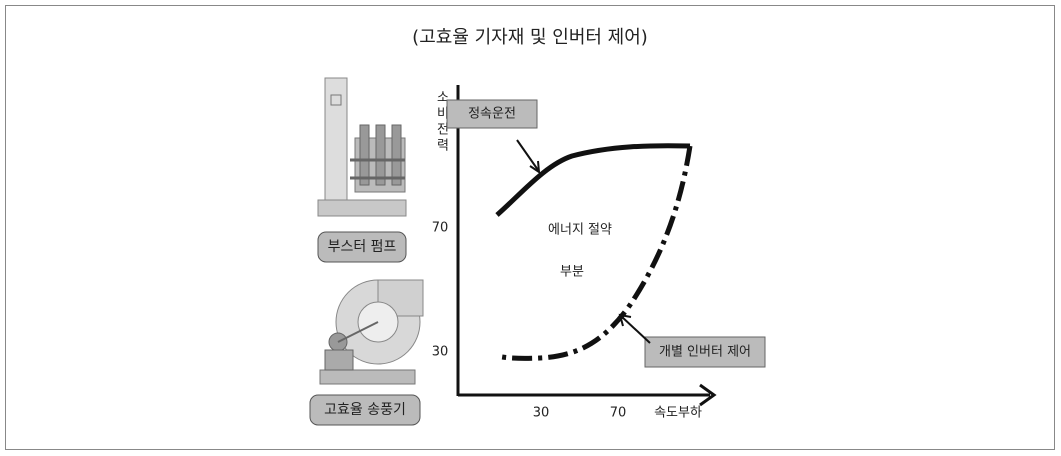  I want to click on x-tick-label: 30, so click(541, 413).